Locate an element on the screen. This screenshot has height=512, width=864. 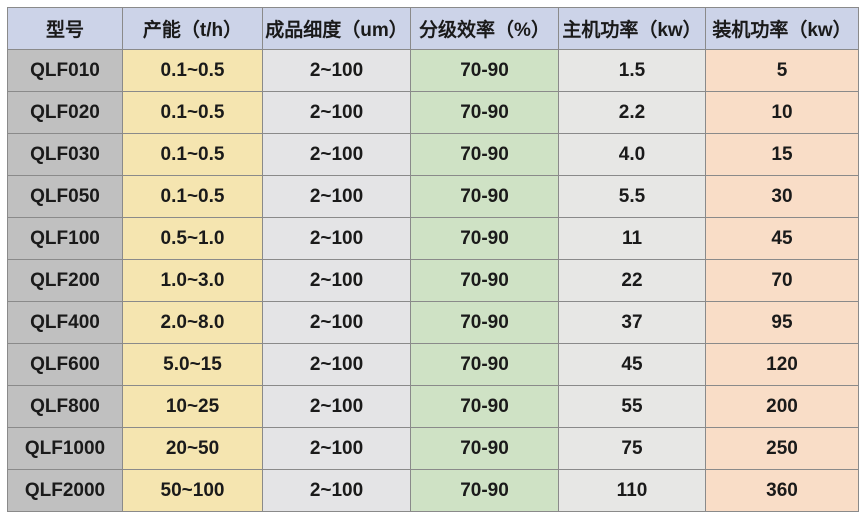
cell-capacity: 2.0~8.0 is located at coordinates (192, 322).